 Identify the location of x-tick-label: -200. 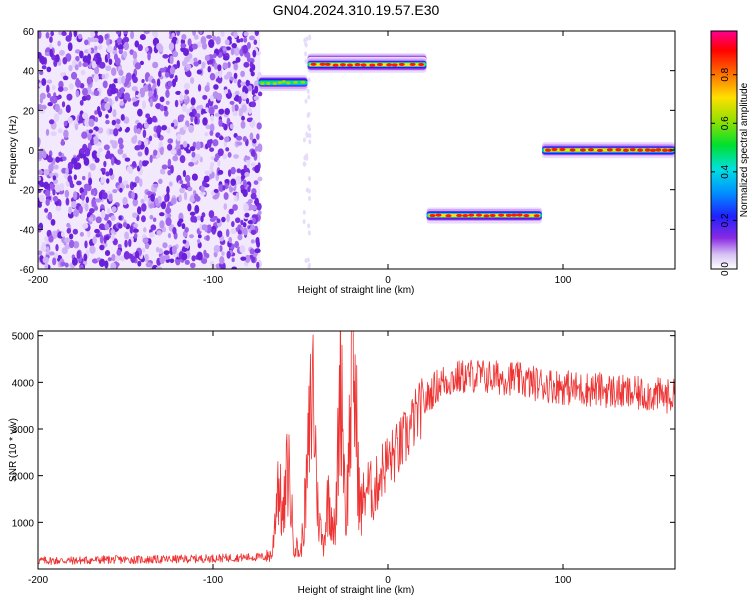
(38, 280).